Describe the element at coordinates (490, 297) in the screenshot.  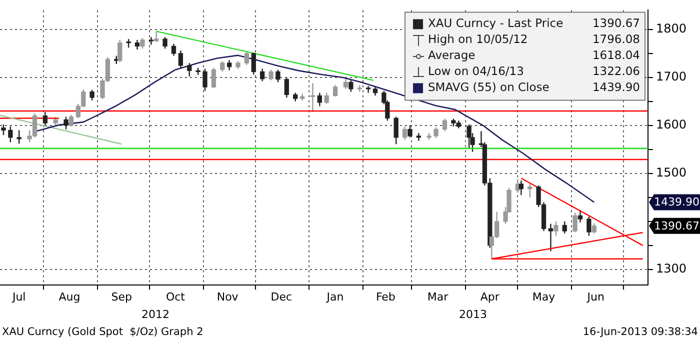
I see `x-tick-label: Apr` at that location.